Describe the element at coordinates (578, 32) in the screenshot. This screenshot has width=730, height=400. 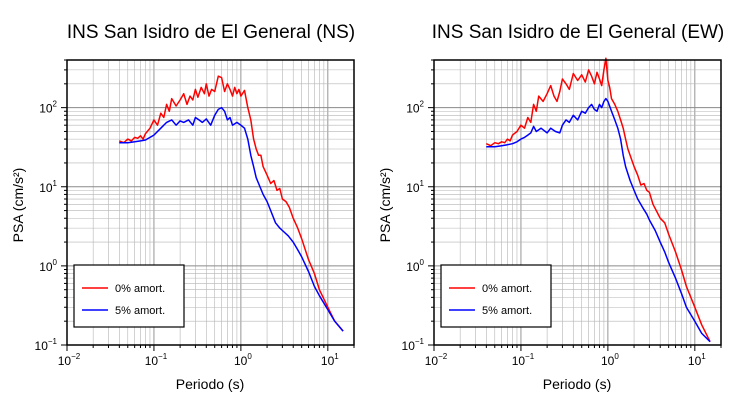
I see `chart-title: INS San Isidro de El General (EW)` at that location.